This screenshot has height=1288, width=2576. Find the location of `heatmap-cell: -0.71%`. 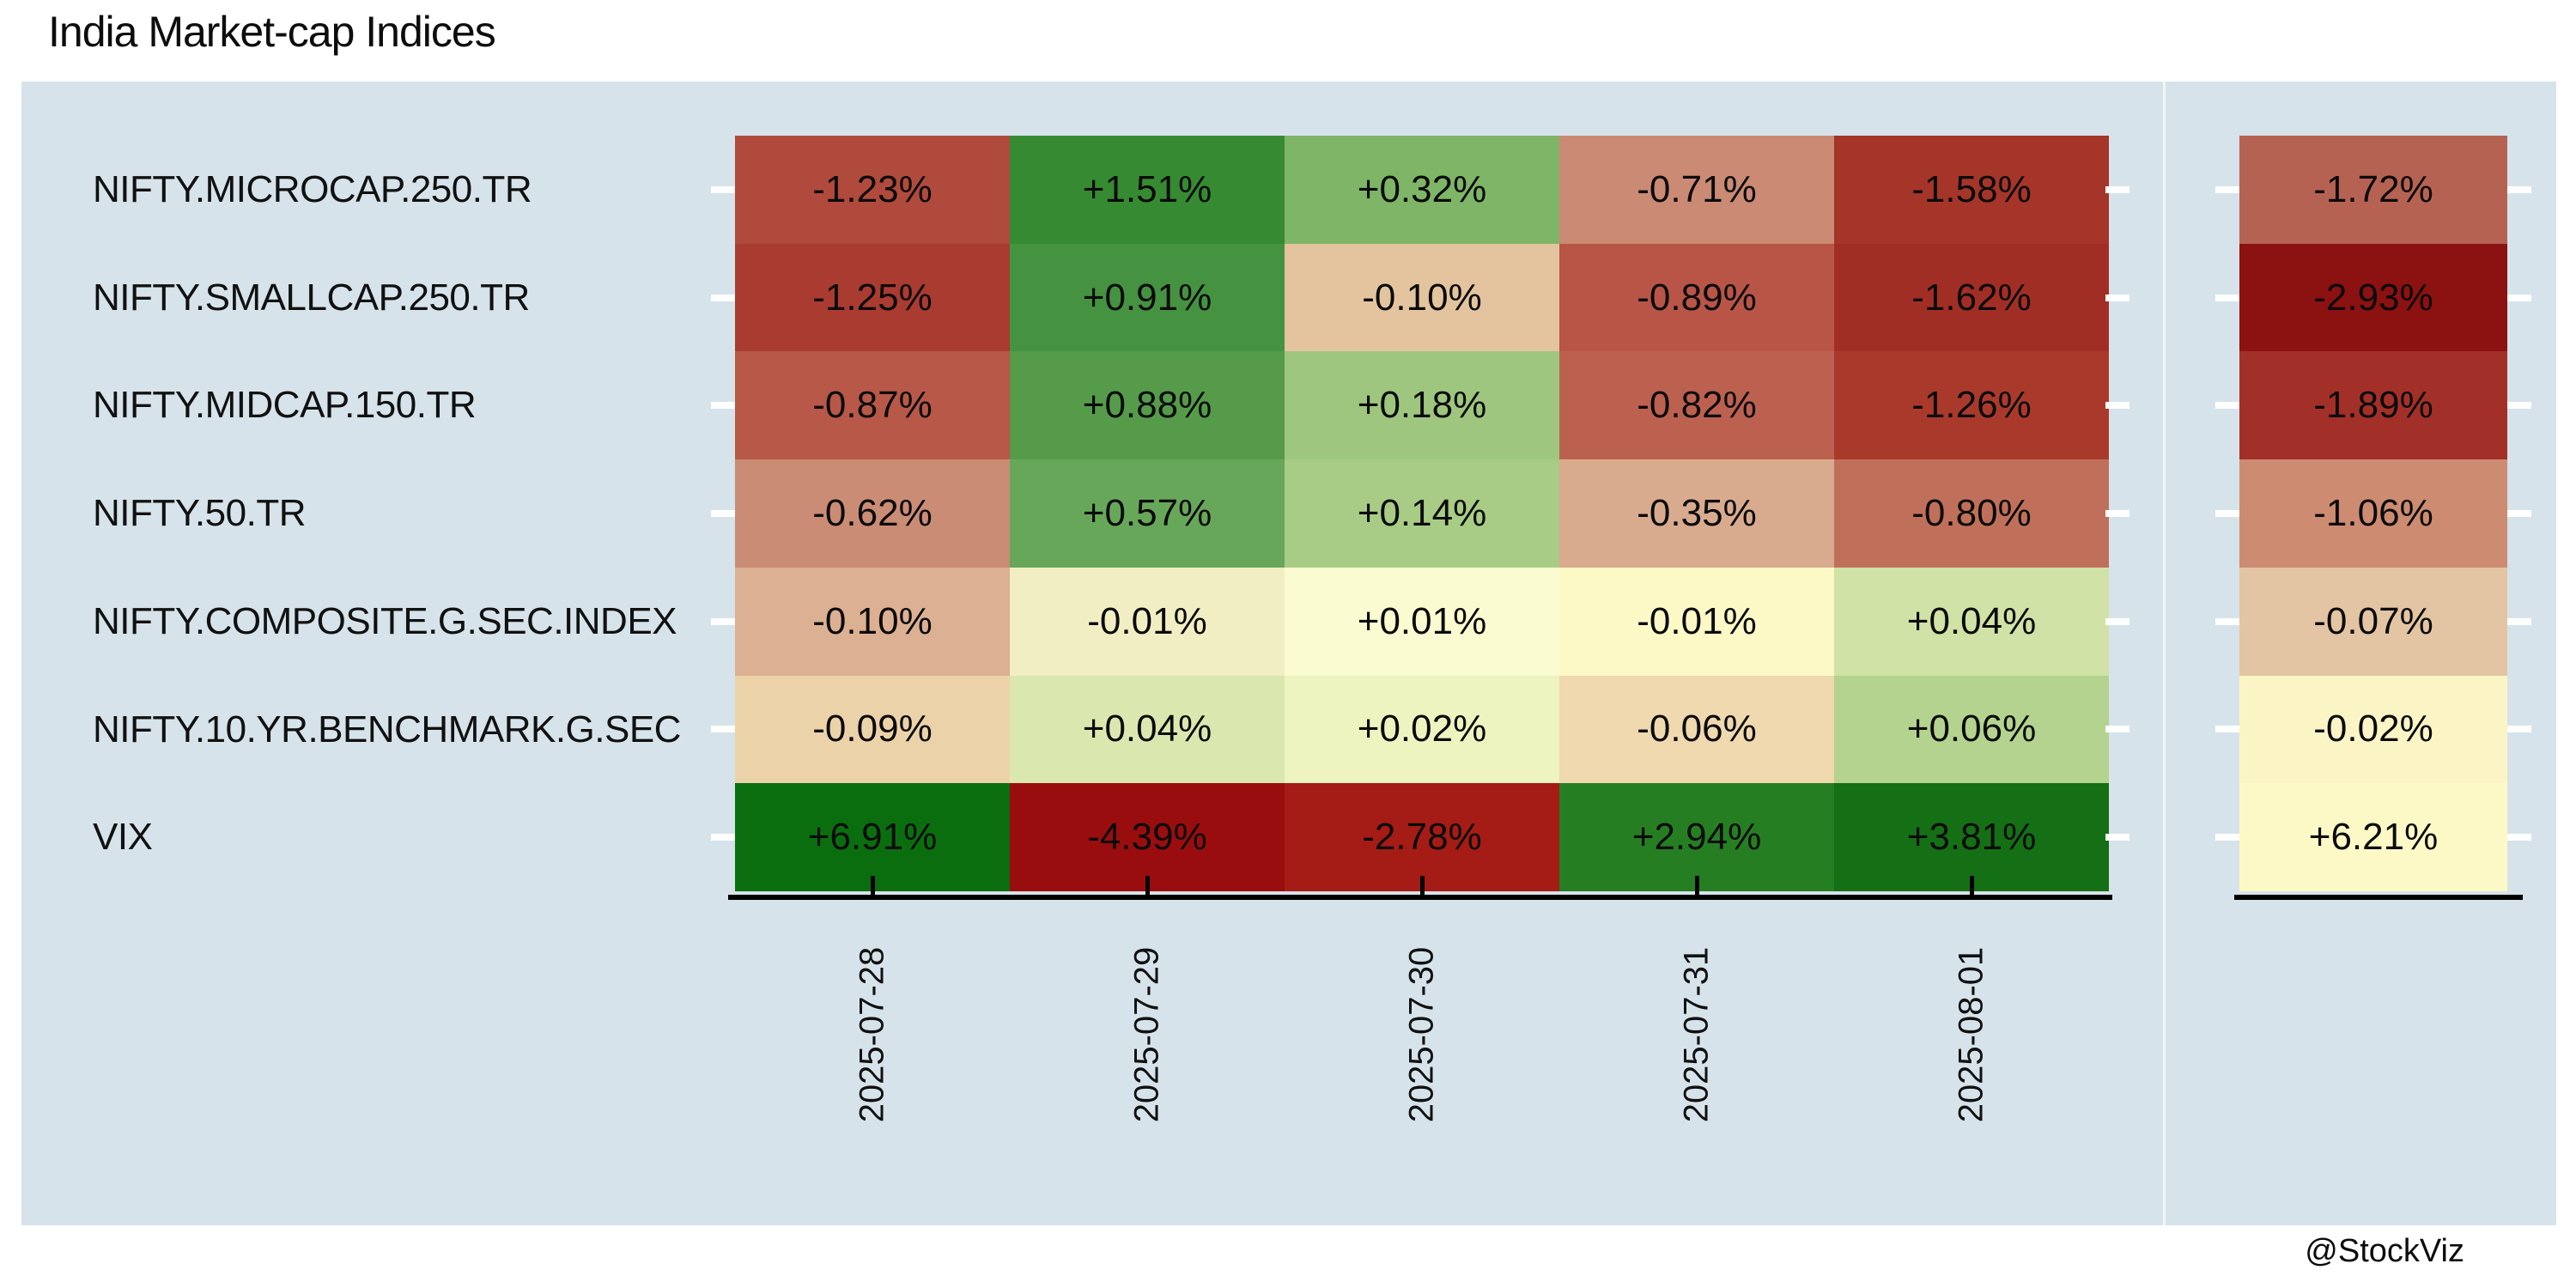

heatmap-cell: -0.71% is located at coordinates (1697, 190).